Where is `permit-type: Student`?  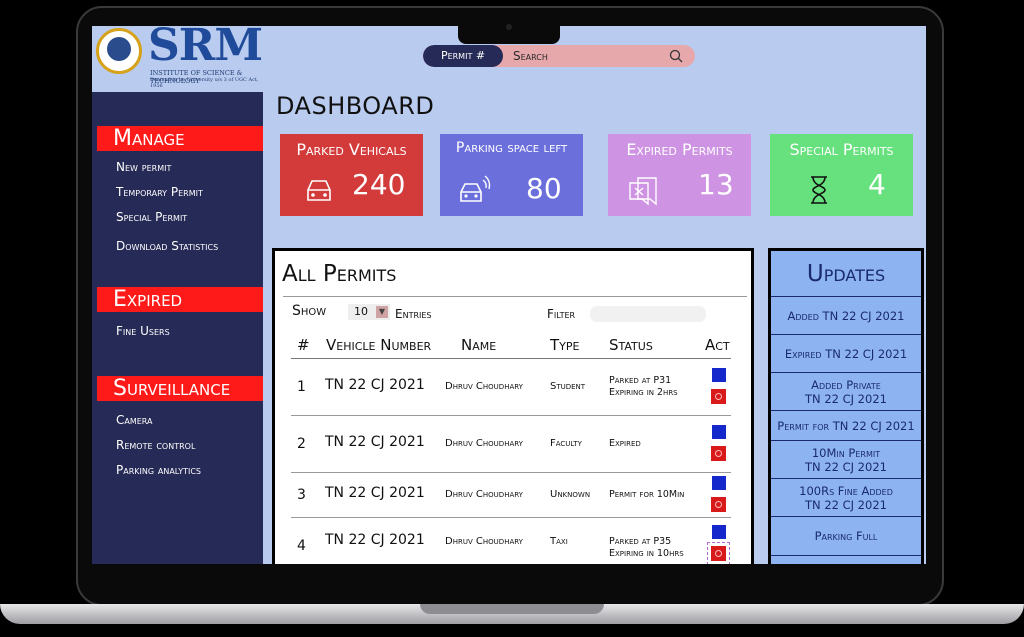 permit-type: Student is located at coordinates (568, 386).